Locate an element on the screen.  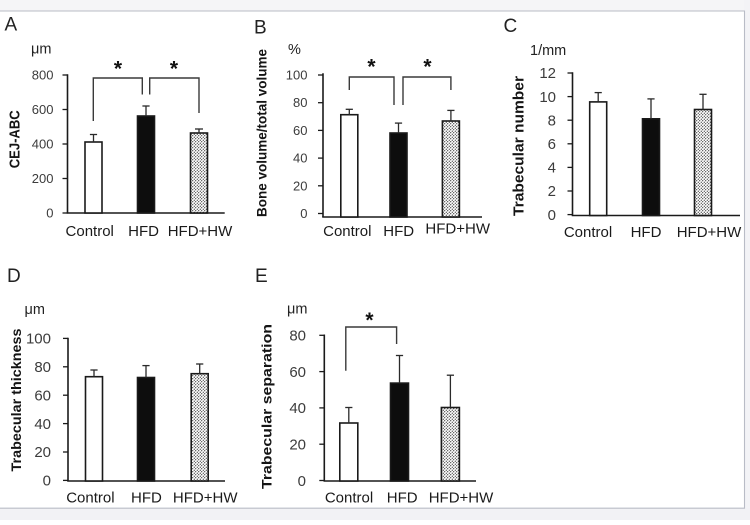
svg-text: 400 is located at coordinates (43, 144).